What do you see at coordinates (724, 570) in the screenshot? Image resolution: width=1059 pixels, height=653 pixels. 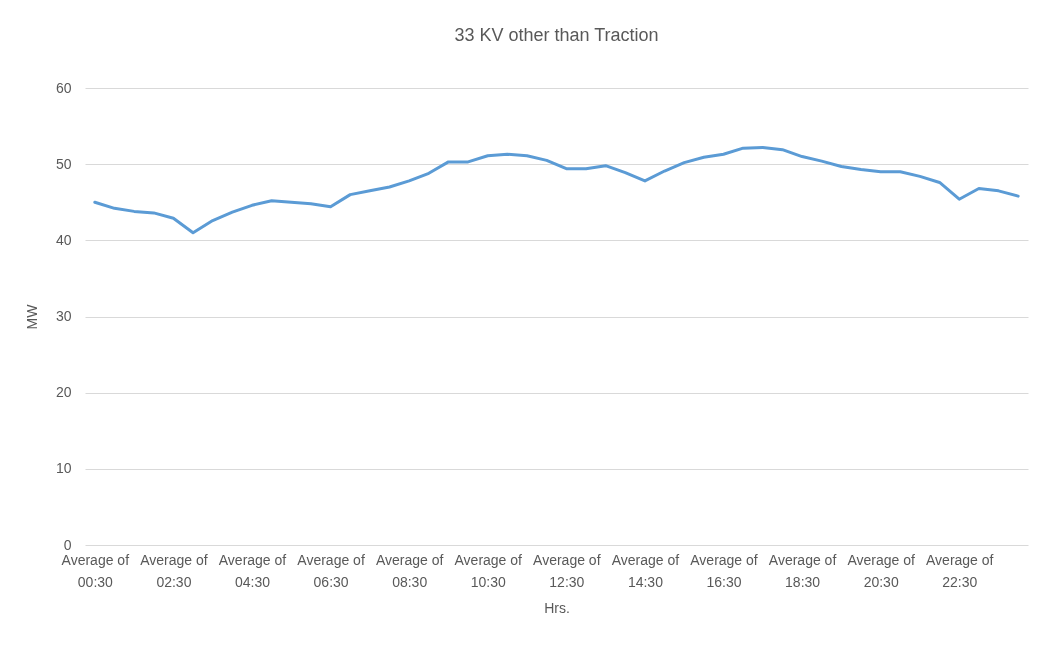 I see `x-tick-label: Average of 16:30` at bounding box center [724, 570].